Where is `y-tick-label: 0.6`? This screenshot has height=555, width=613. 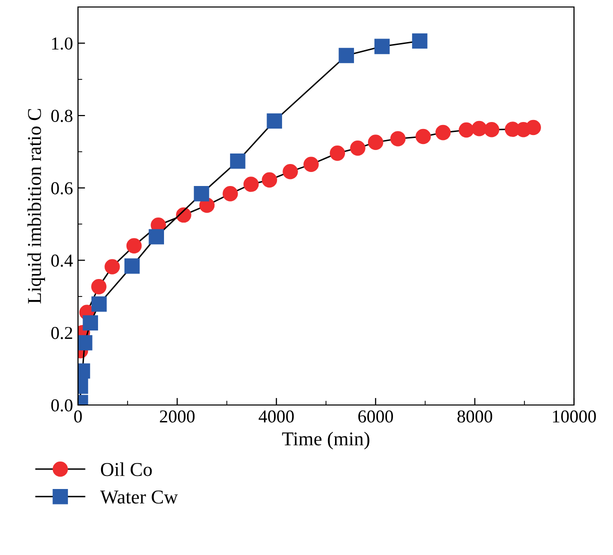
y-tick-label: 0.6 is located at coordinates (62, 188).